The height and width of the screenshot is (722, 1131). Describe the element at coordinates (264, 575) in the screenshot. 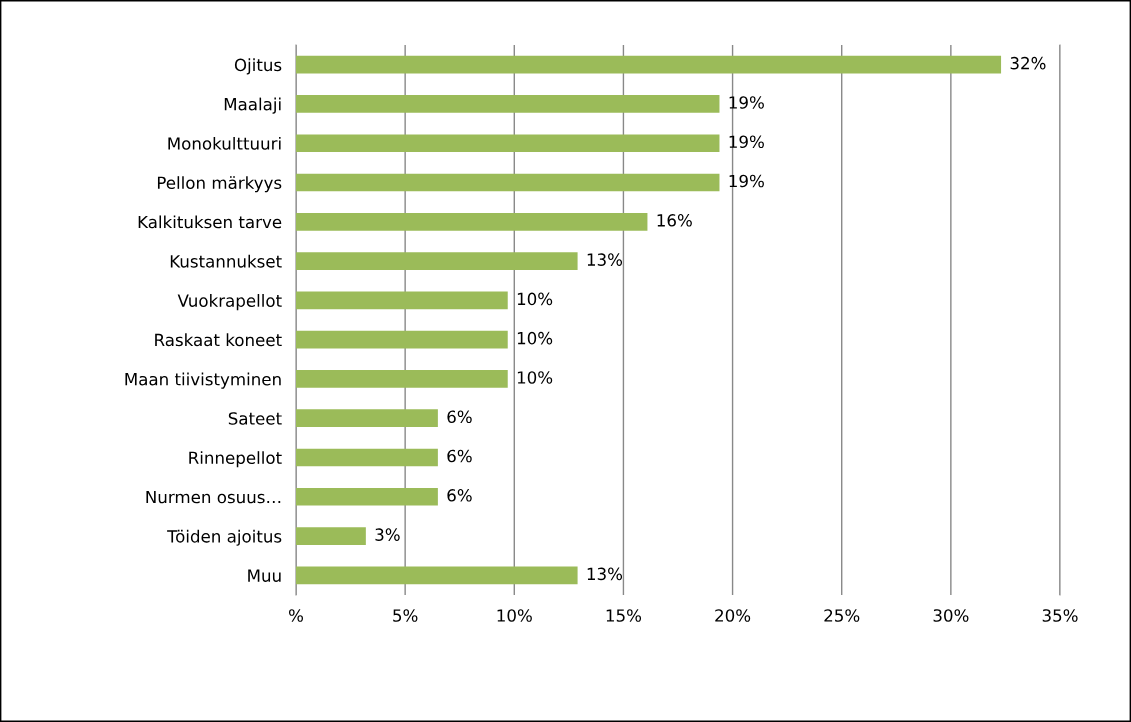

I see `y-tick-label: Muu` at that location.